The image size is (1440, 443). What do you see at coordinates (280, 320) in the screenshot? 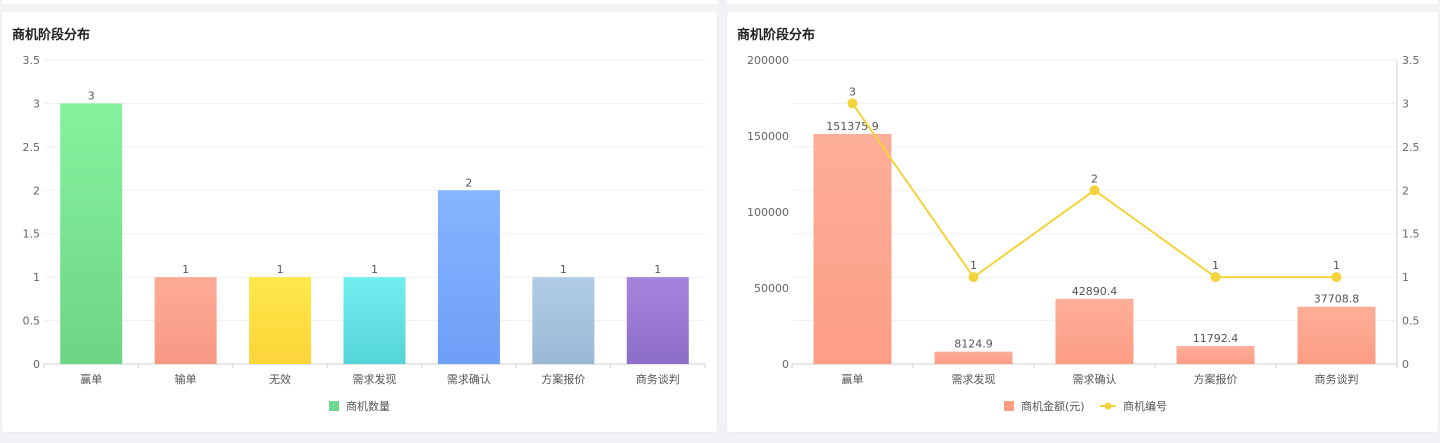
I see `bar-无效` at bounding box center [280, 320].